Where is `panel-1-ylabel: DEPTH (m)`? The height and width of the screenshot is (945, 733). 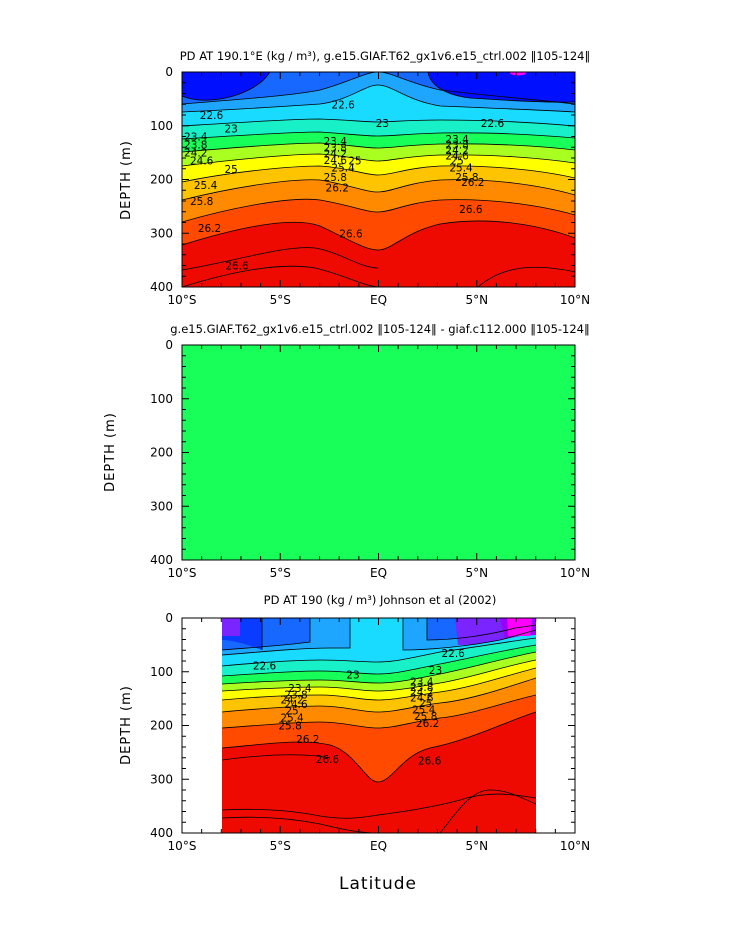 panel-1-ylabel: DEPTH (m) is located at coordinates (126, 180).